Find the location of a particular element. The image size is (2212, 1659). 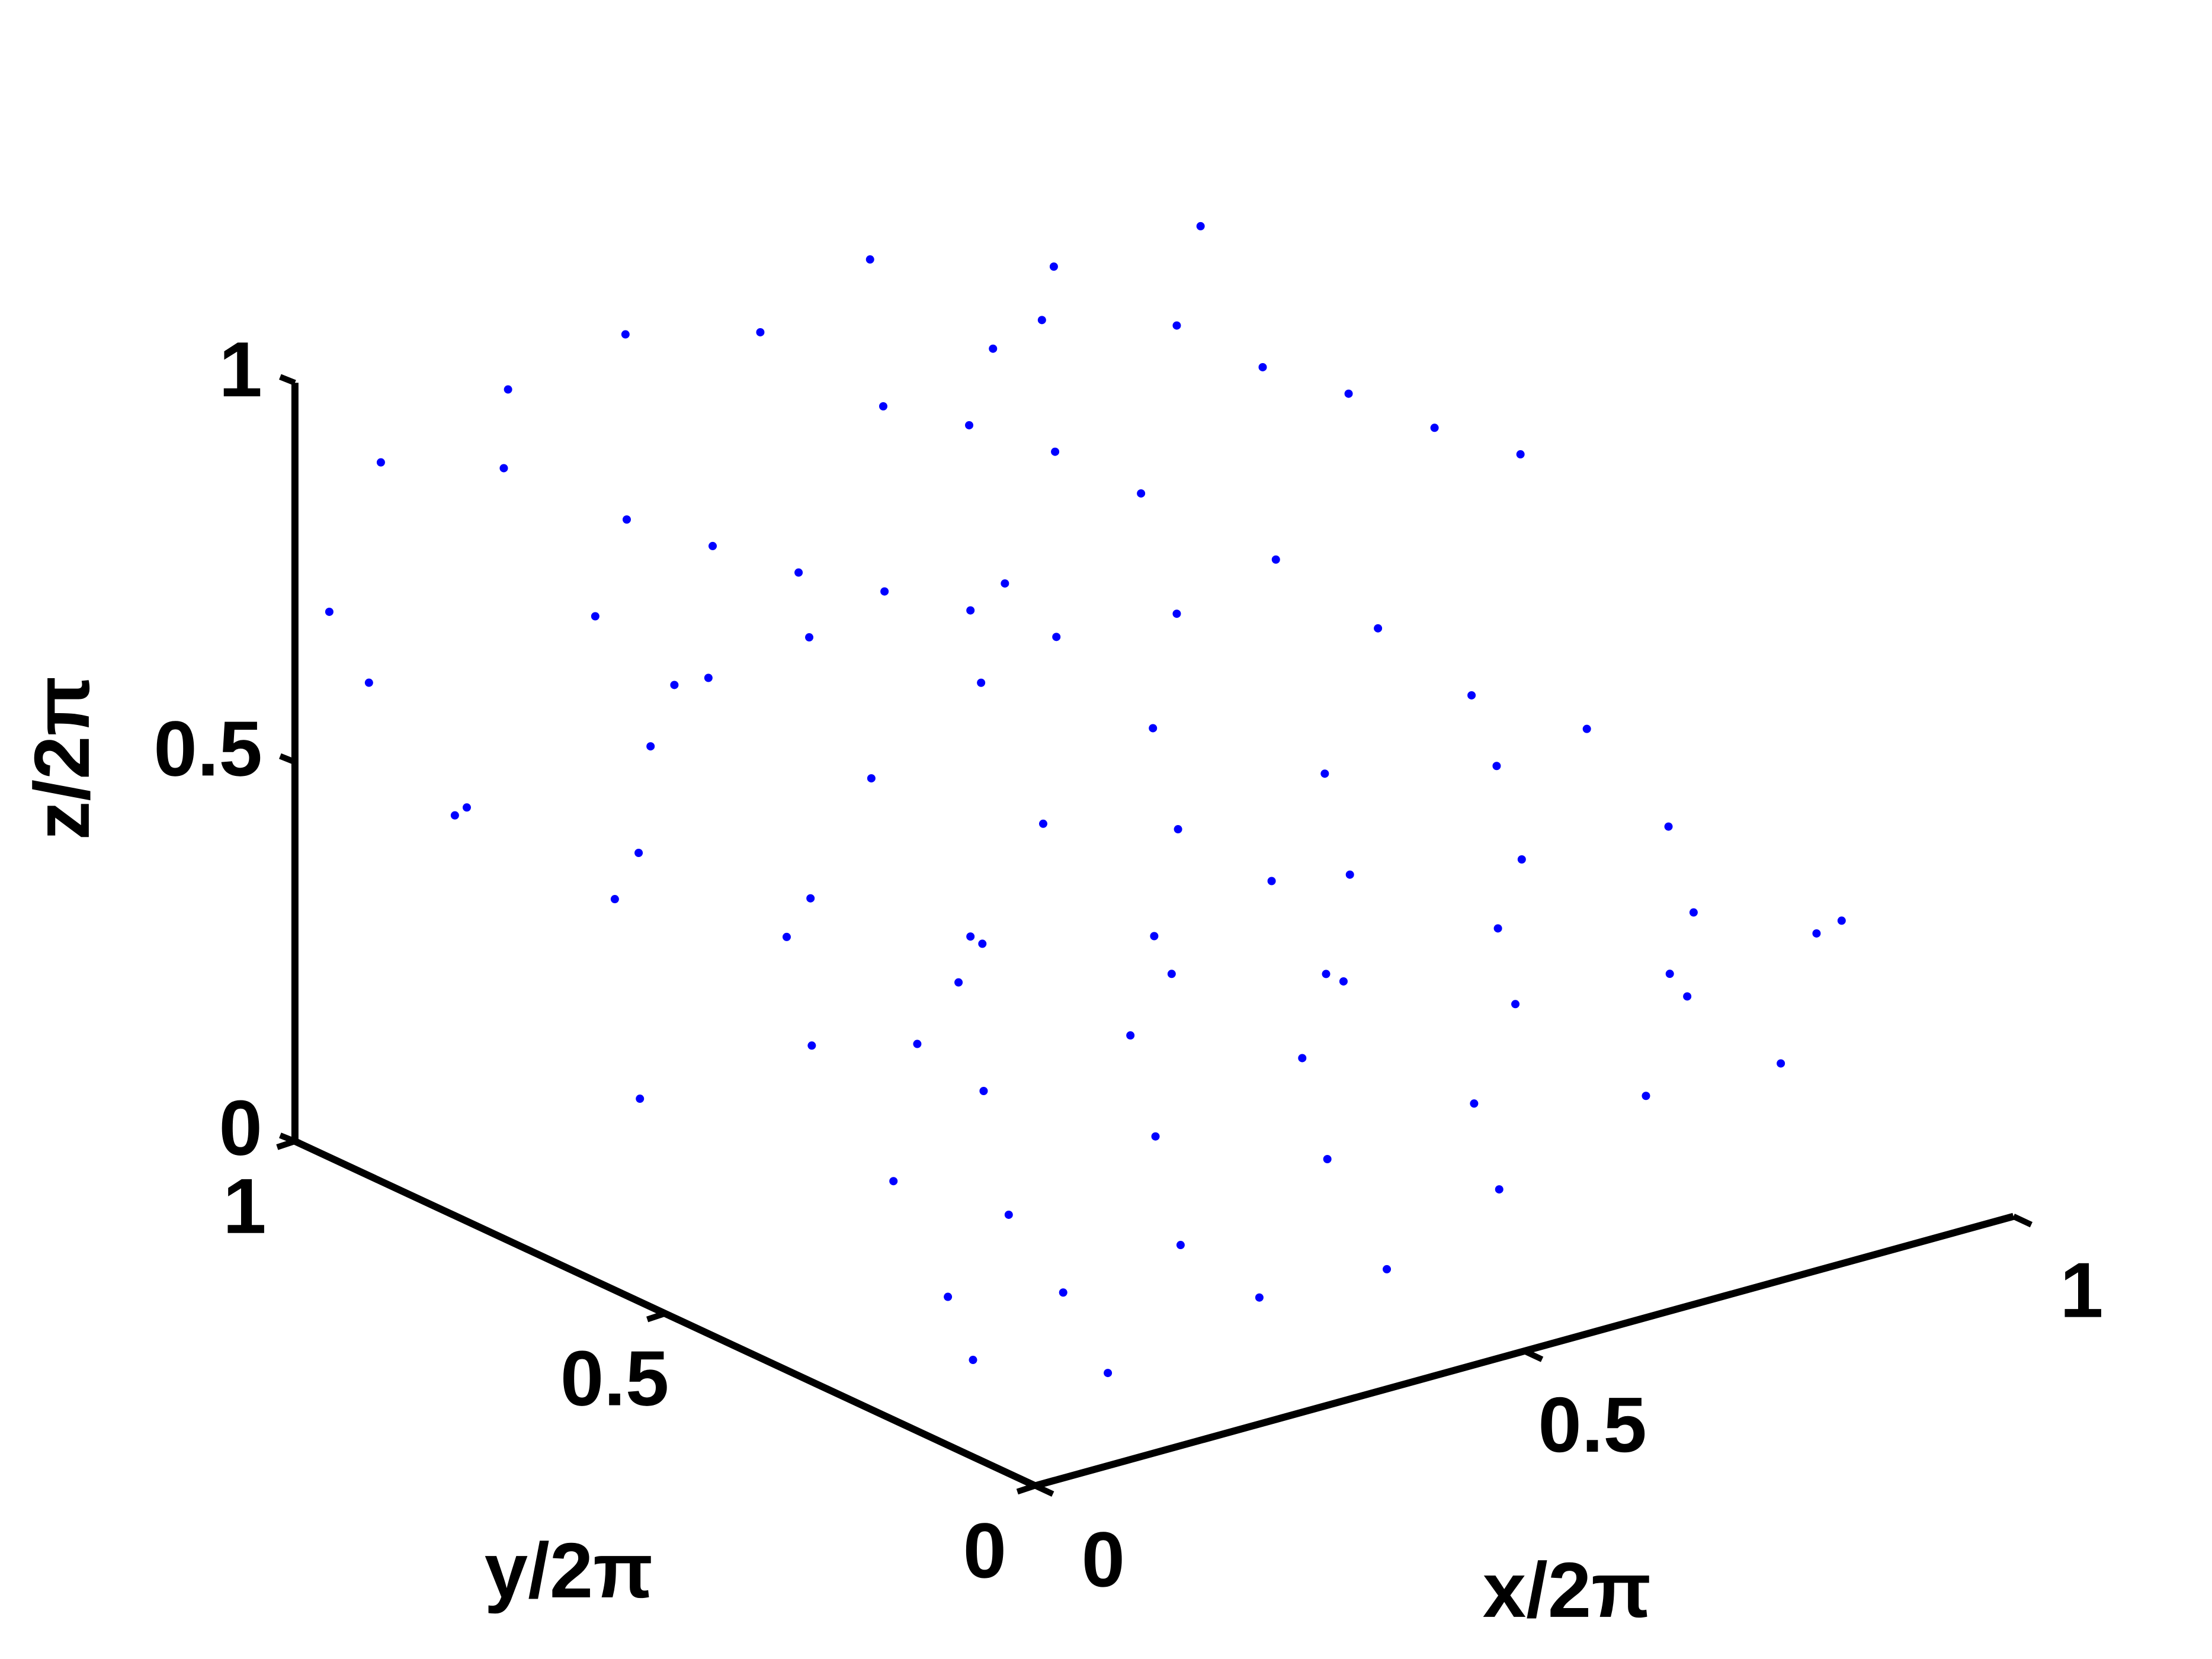

z-axis-label: z/2π is located at coordinates (61, 758).